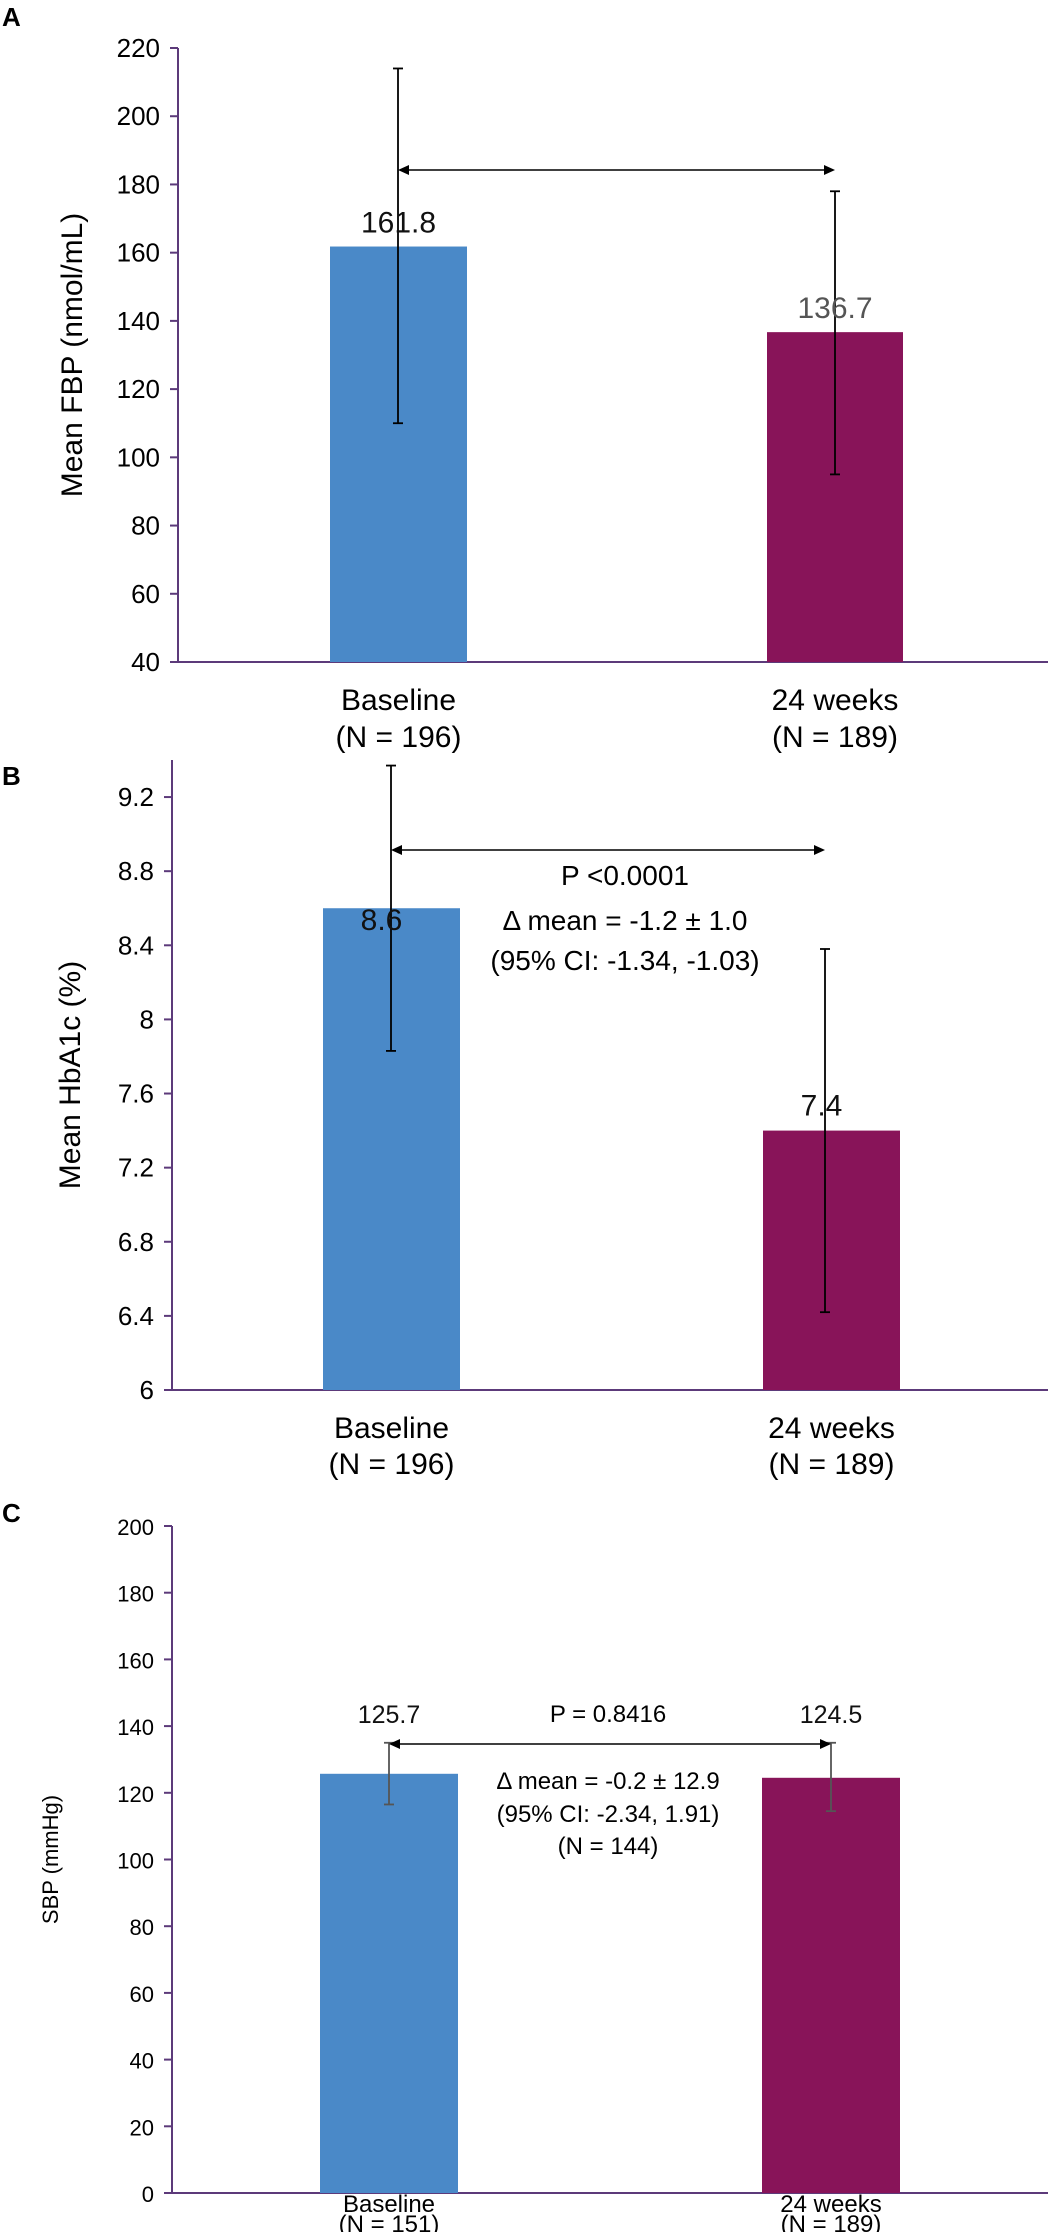 Image resolution: width=1052 pixels, height=2232 pixels. What do you see at coordinates (136, 871) in the screenshot?
I see `y-tick-label: 8.8` at bounding box center [136, 871].